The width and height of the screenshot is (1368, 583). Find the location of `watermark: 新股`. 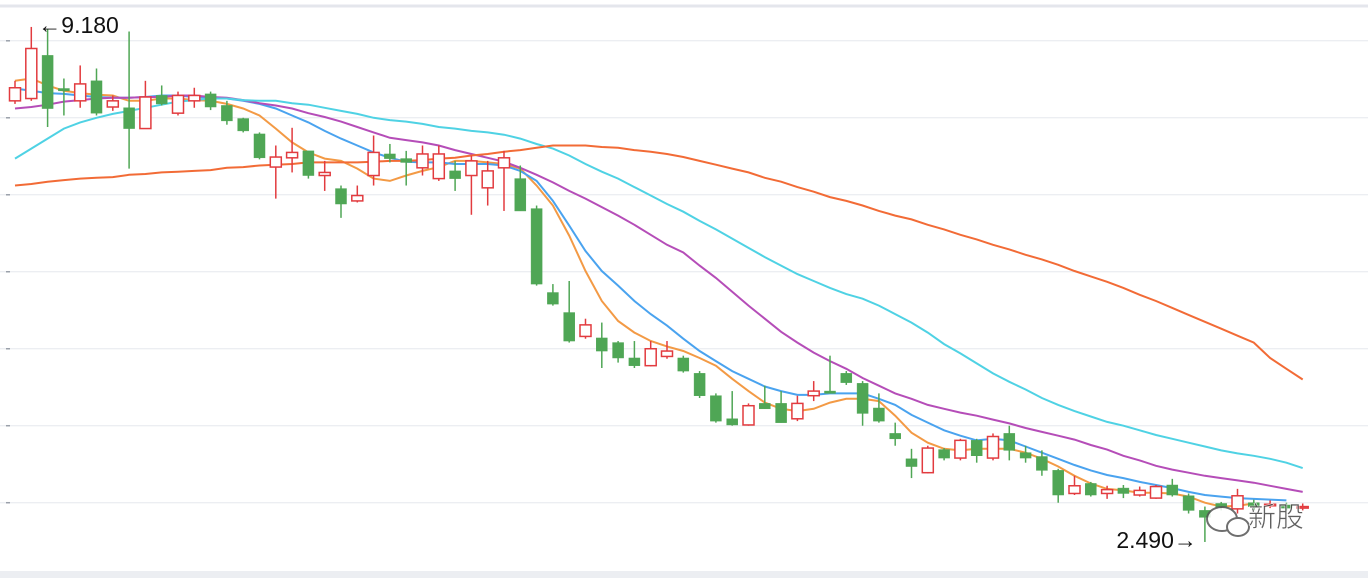

watermark: 新股 is located at coordinates (1255, 519).